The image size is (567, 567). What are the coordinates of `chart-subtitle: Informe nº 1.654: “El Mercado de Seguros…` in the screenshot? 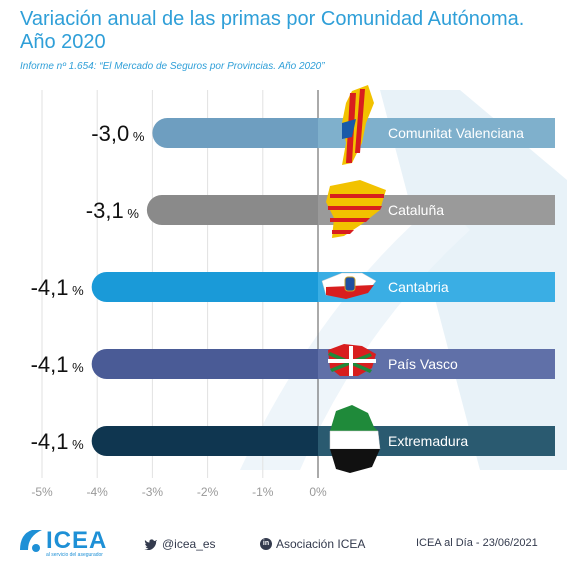 It's located at (172, 66).